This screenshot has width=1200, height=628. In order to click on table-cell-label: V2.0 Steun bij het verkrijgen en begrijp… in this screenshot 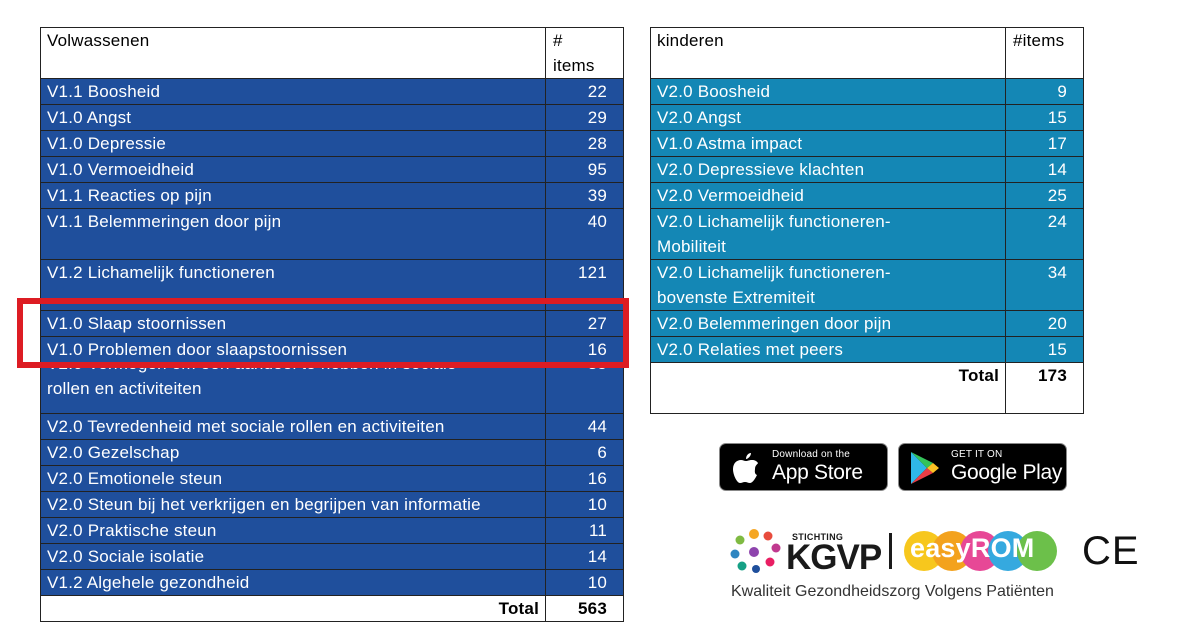, I will do `click(293, 504)`.